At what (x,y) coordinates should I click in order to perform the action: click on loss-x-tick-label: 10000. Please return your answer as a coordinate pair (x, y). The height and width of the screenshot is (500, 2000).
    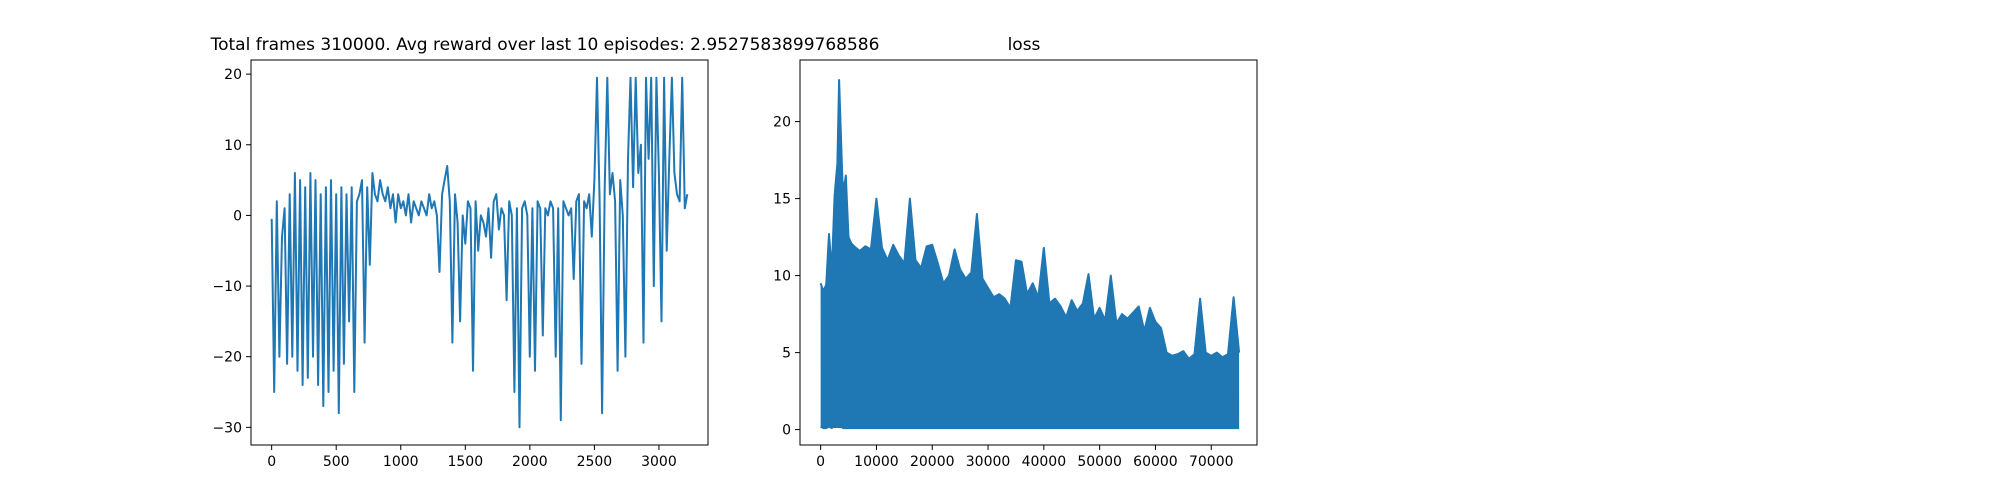
    Looking at the image, I should click on (876, 462).